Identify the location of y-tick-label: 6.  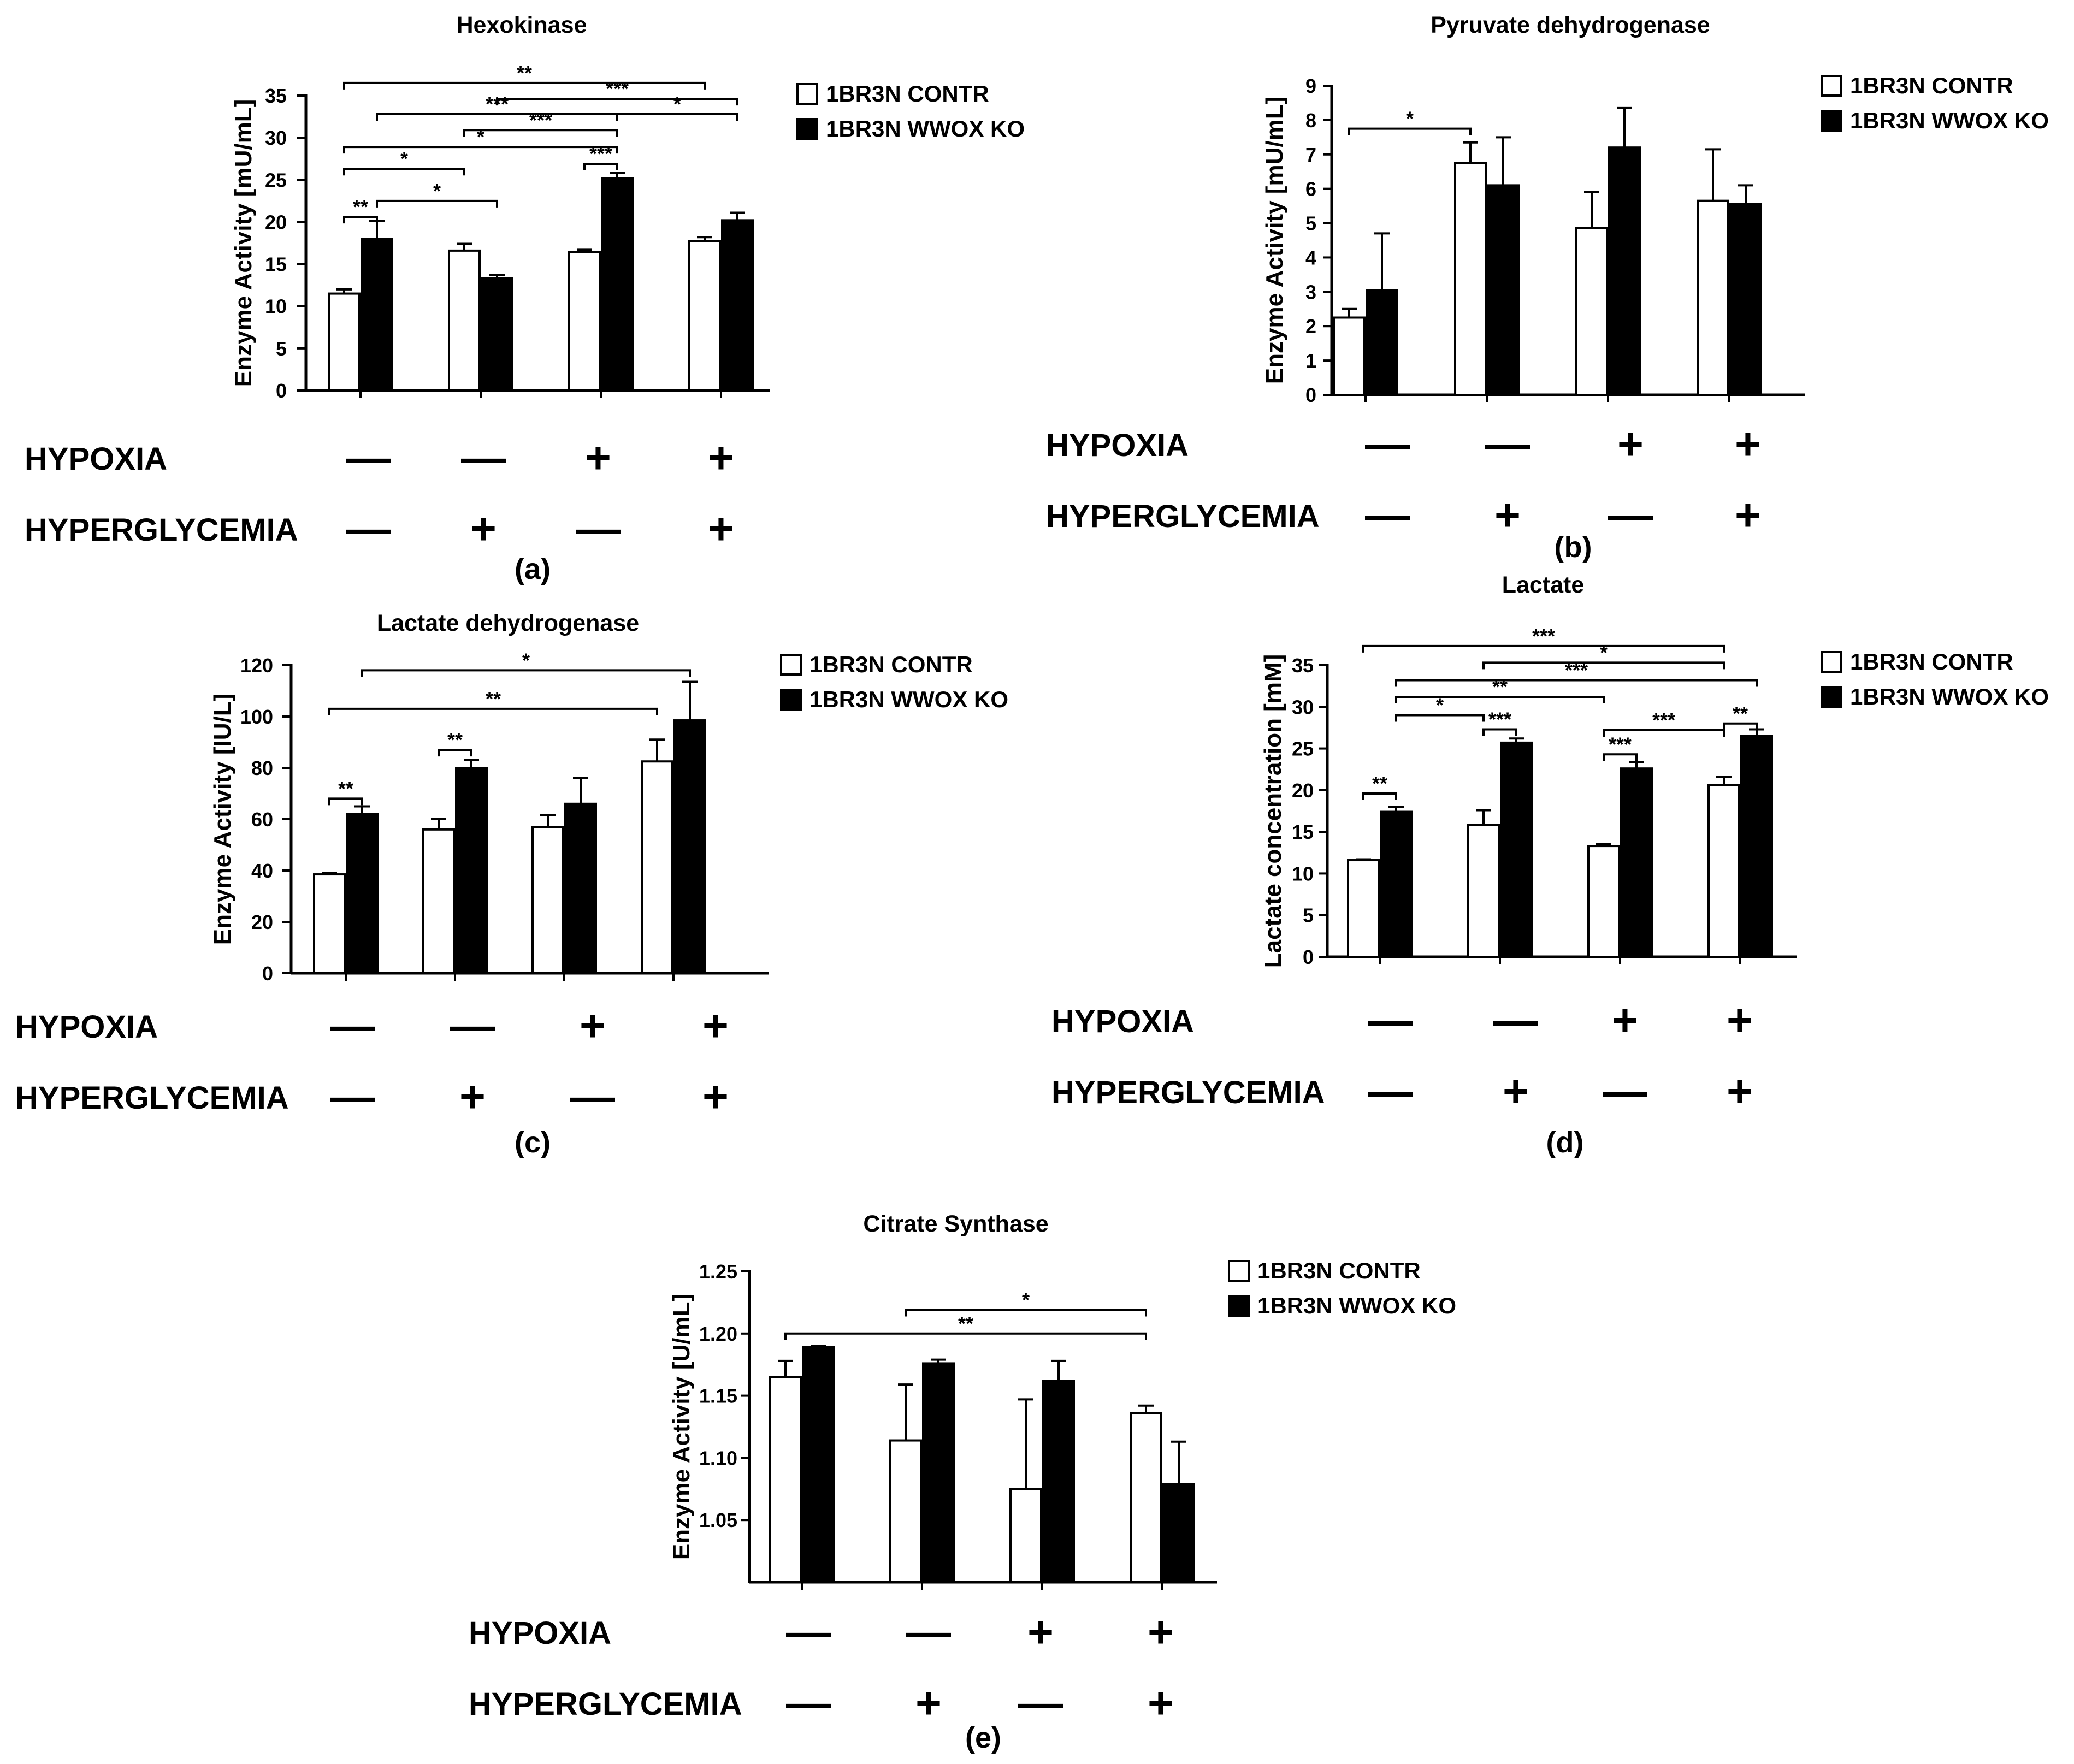
(1311, 189).